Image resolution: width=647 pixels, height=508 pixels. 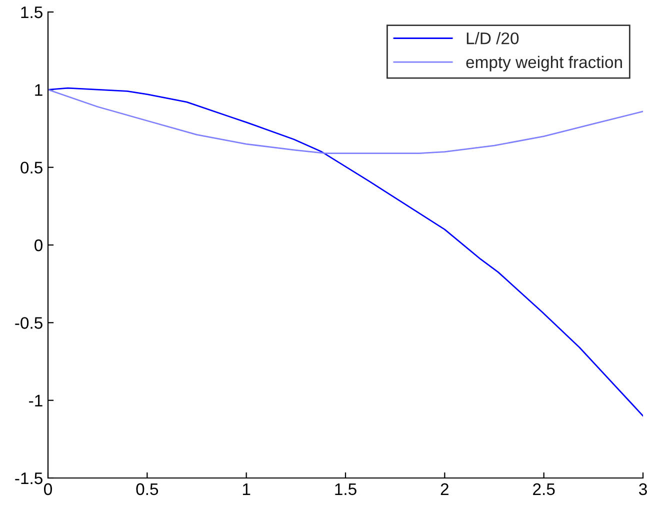 I want to click on line-series, so click(x=345, y=121).